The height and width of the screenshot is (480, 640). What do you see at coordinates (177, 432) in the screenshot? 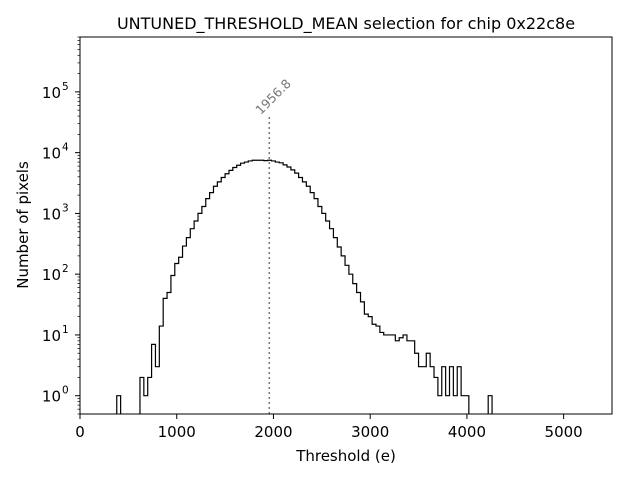
I see `x-tick-label: 1000` at bounding box center [177, 432].